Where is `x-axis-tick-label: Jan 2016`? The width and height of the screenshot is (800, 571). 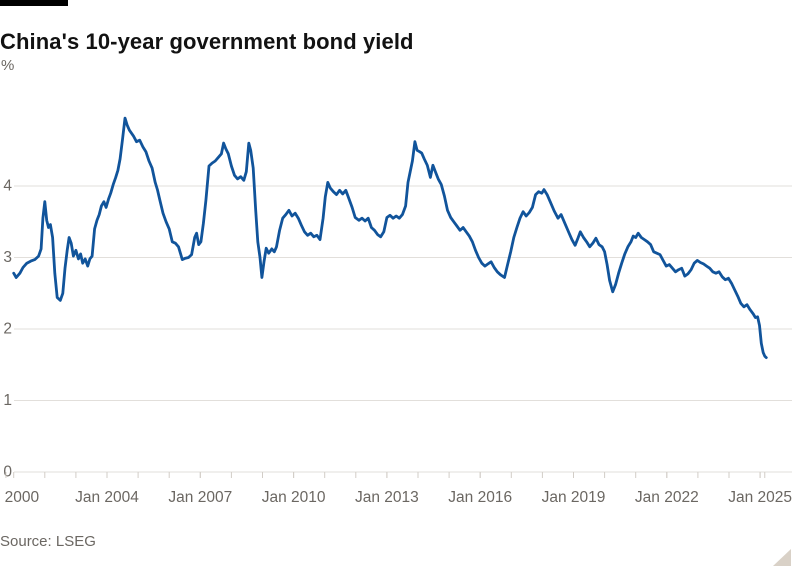 x-axis-tick-label: Jan 2016 is located at coordinates (480, 497).